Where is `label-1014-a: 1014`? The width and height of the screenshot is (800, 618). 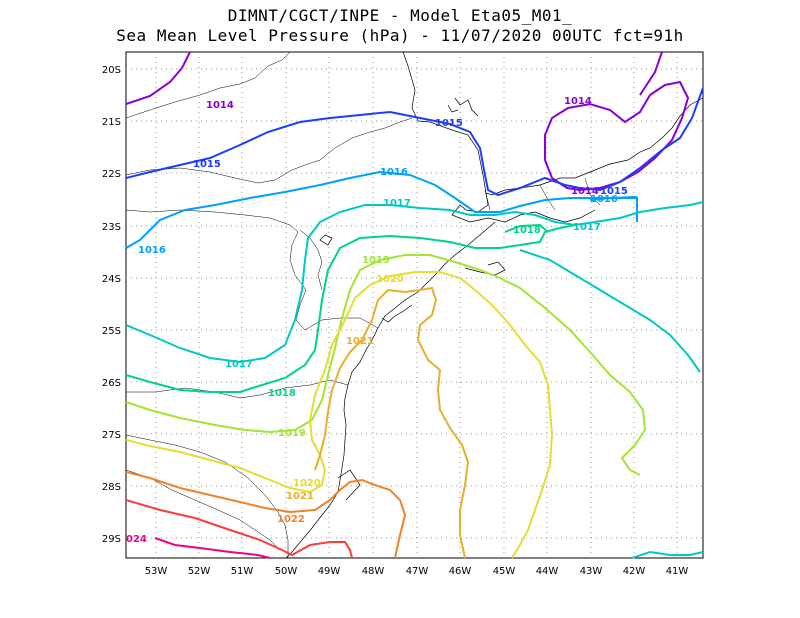
label-1014-a: 1014 is located at coordinates (220, 105).